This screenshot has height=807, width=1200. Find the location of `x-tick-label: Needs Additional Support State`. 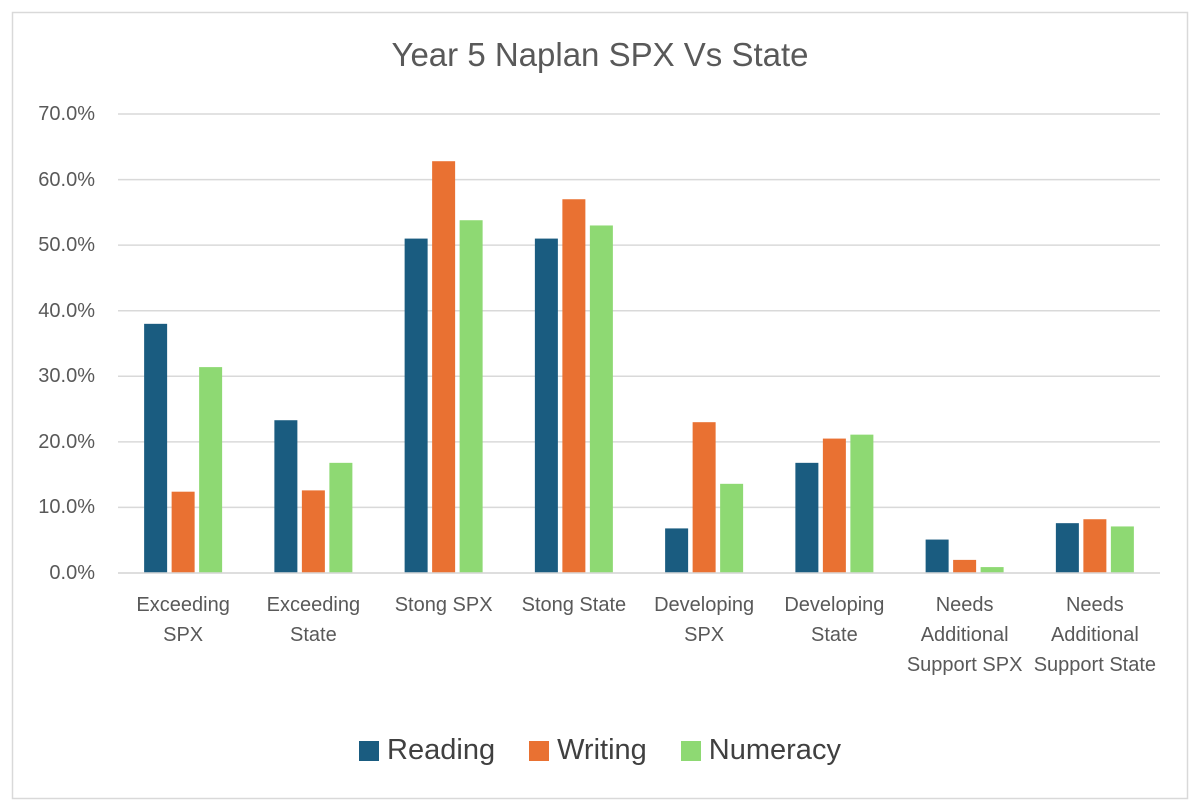

x-tick-label: Needs Additional Support State is located at coordinates (1095, 635).